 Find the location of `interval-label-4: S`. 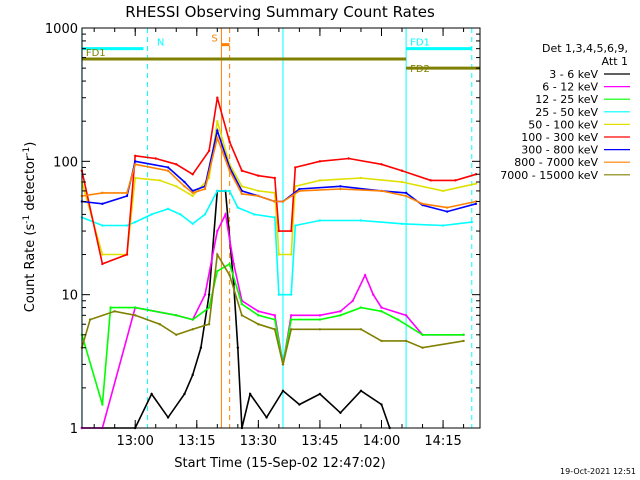

interval-label-4: S is located at coordinates (214, 39).